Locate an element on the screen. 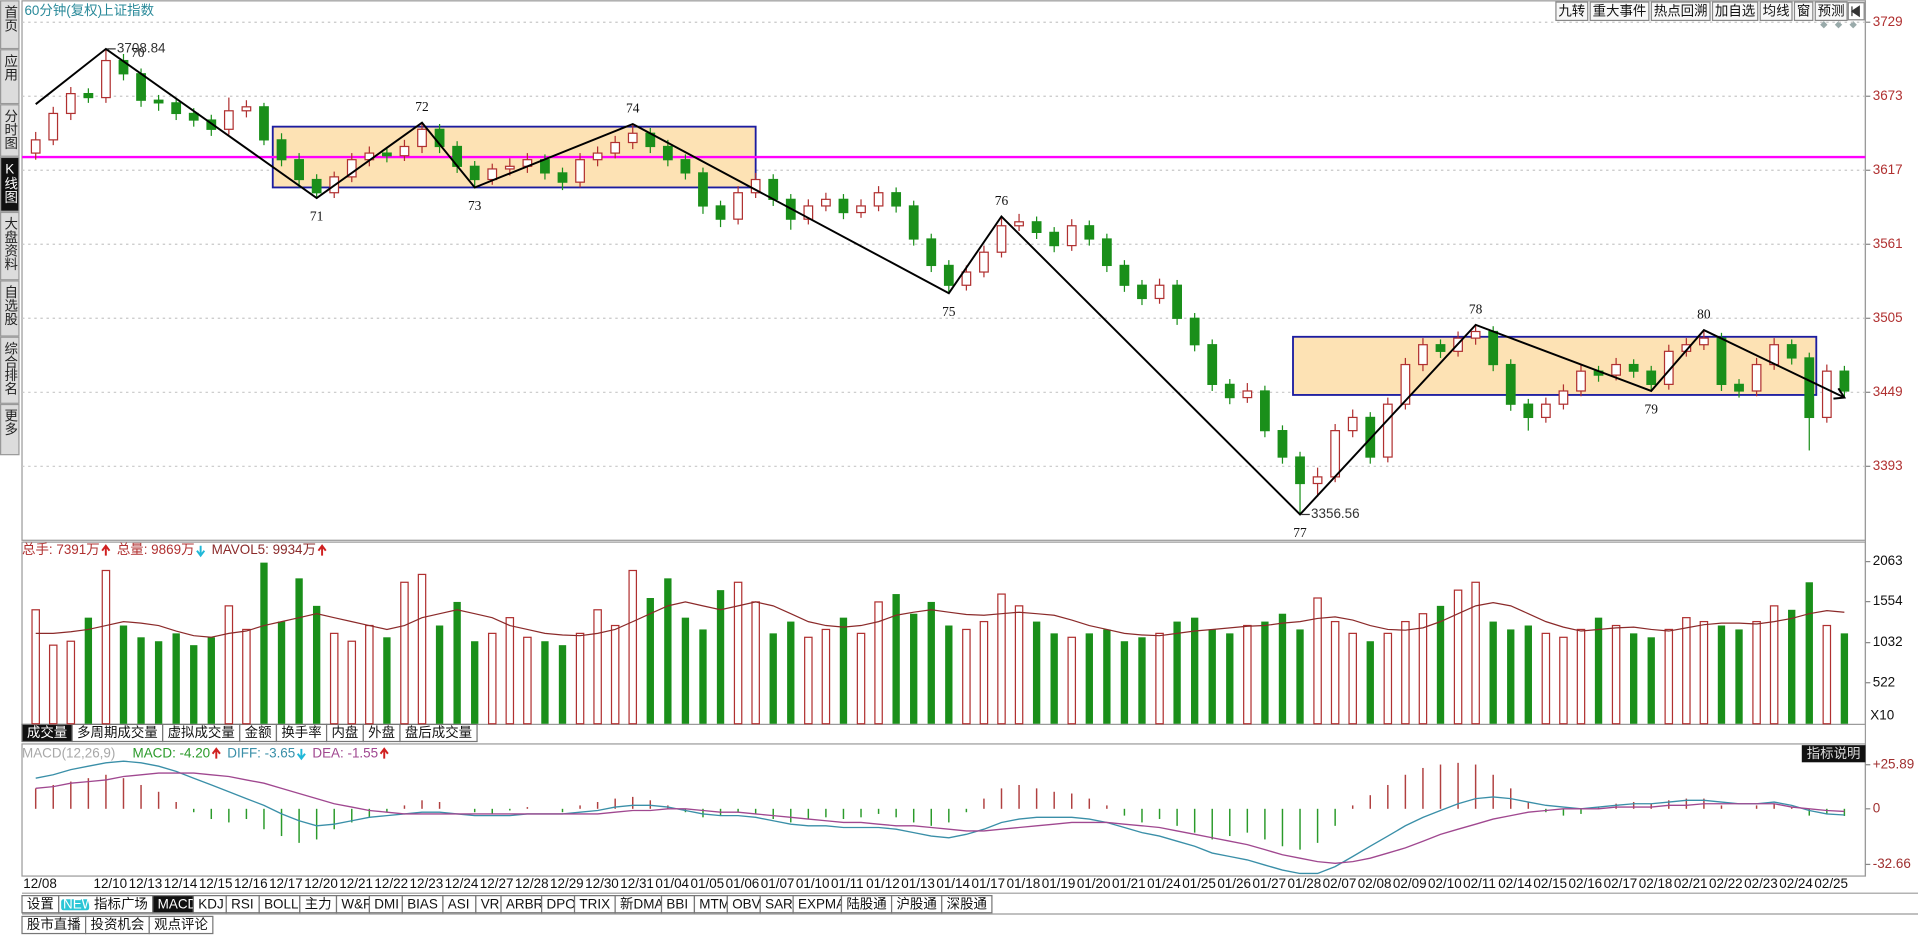 Image resolution: width=1918 pixels, height=935 pixels. header-item: MAVOL5: 9934万 is located at coordinates (264, 549).